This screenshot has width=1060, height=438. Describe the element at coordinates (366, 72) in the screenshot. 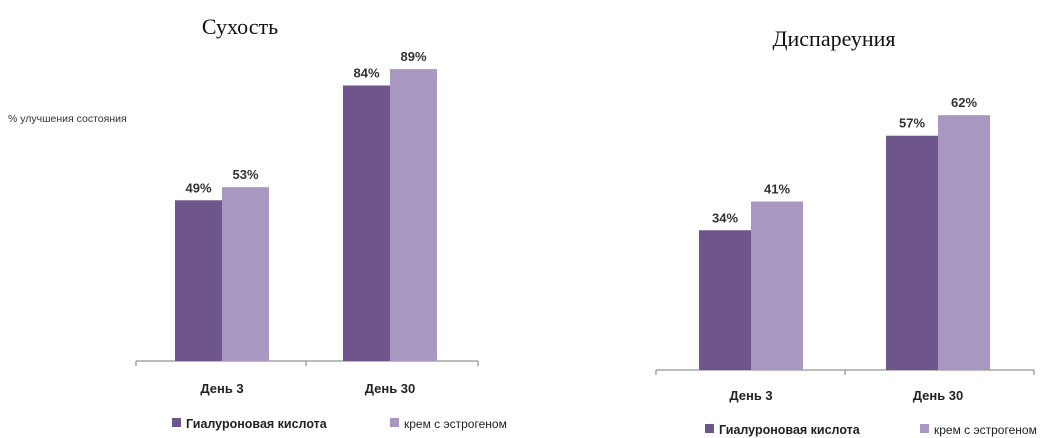

I see `data-label: 84%` at that location.